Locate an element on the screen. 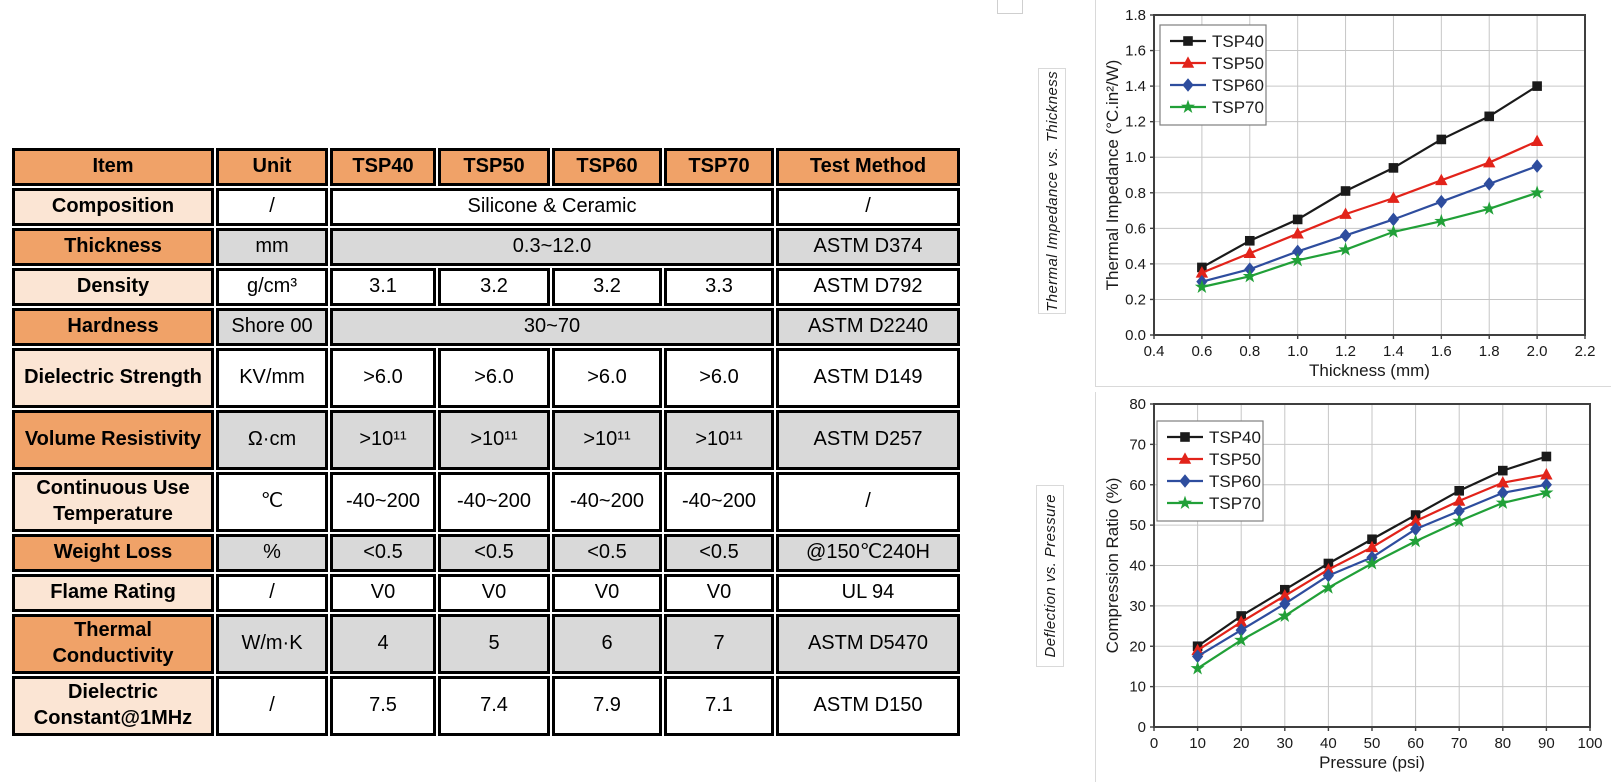 The height and width of the screenshot is (782, 1611). row-data-value: 5 is located at coordinates (494, 644).